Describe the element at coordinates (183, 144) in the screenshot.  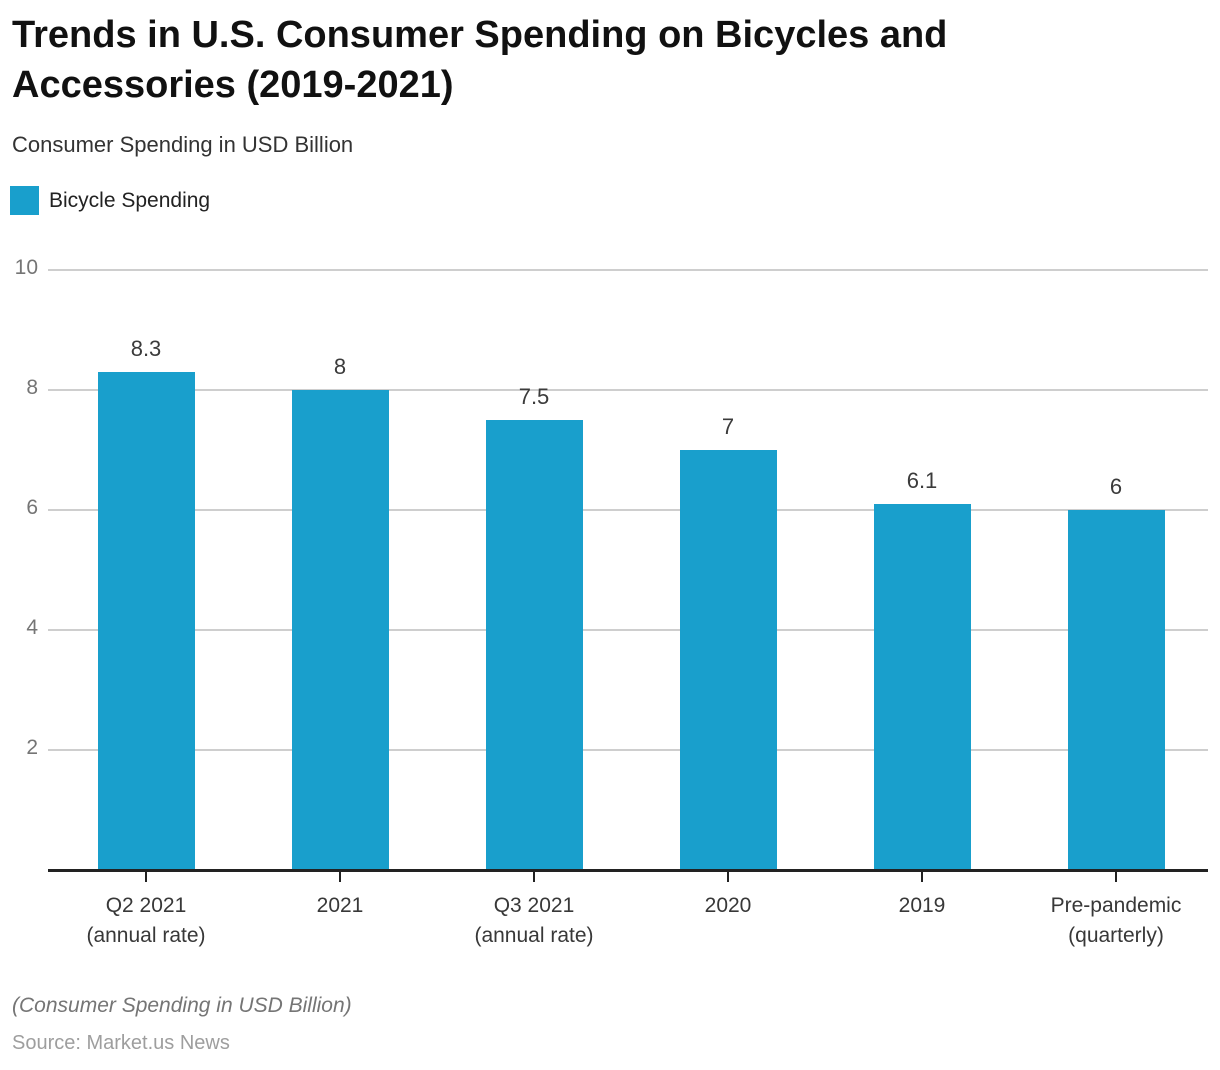
I see `chart-subtitle: Consumer Spending in USD Billion` at that location.